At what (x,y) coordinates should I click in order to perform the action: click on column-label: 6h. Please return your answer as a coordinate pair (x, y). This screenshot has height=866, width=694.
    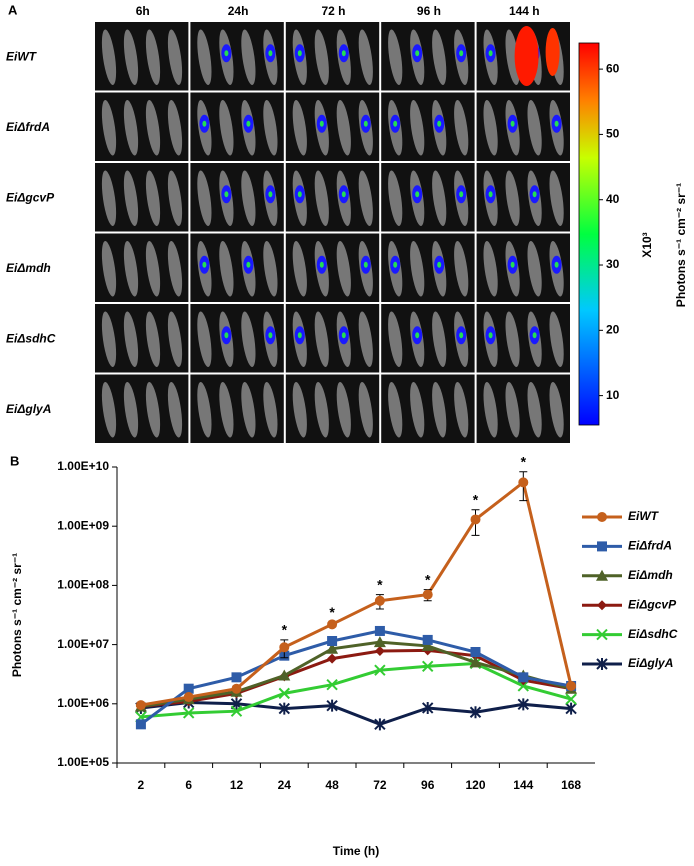
    Looking at the image, I should click on (143, 11).